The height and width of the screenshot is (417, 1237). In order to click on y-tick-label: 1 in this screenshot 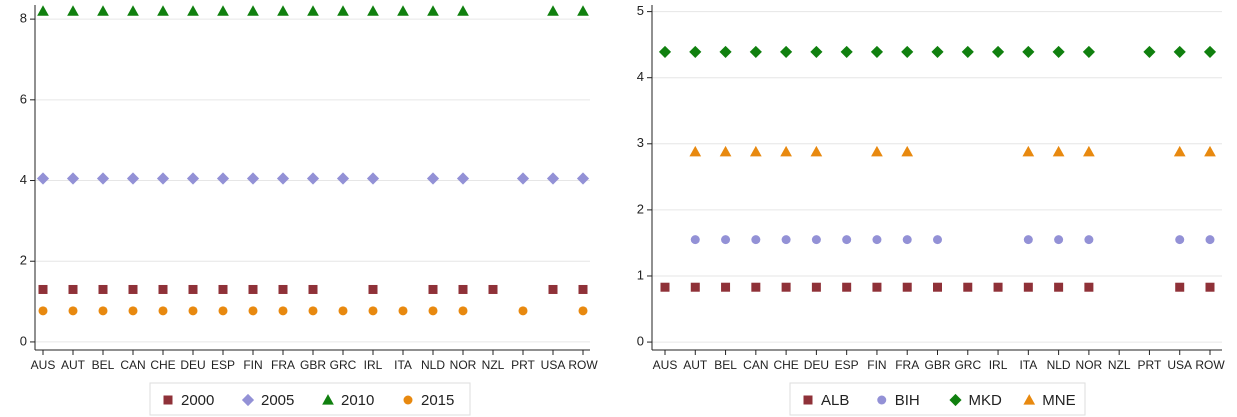, I will do `click(640, 274)`.